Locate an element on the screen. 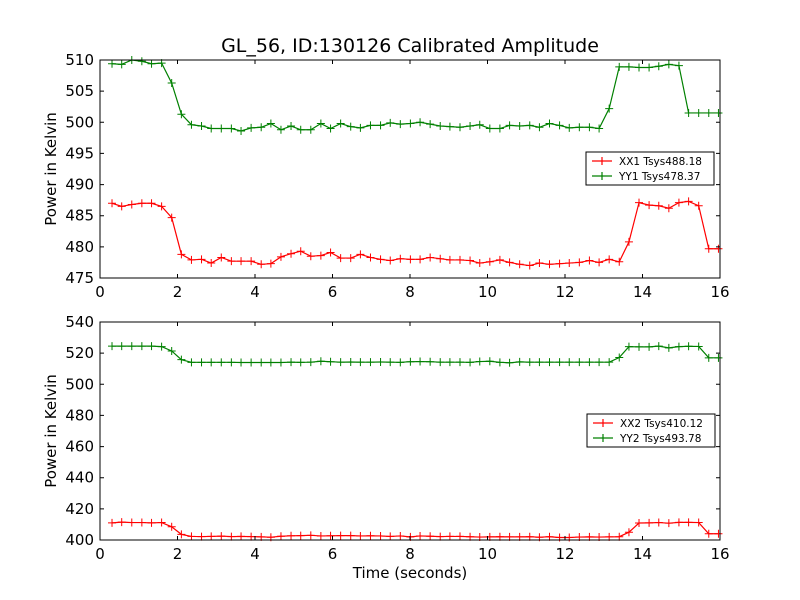 This screenshot has width=800, height=600. series-yy is located at coordinates (415, 96).